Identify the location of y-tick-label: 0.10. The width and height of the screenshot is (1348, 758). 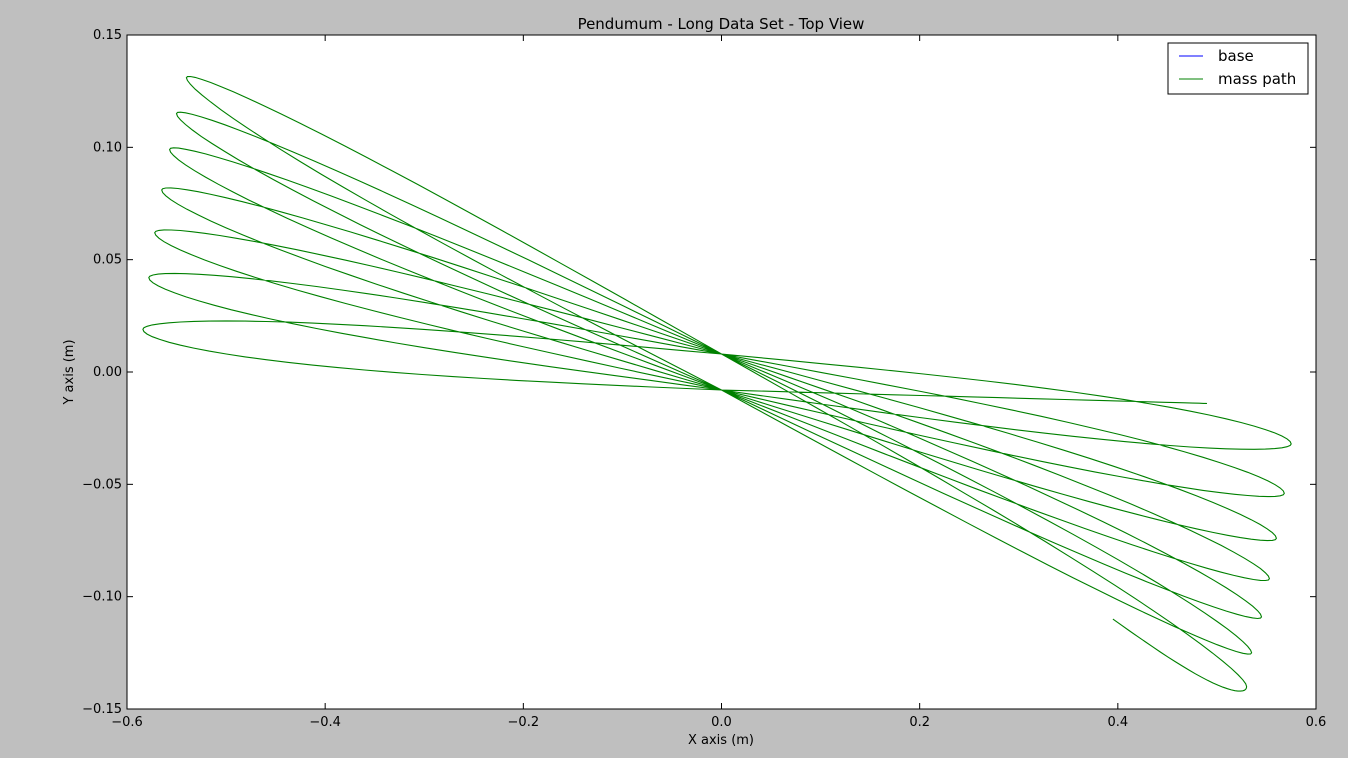
(107, 147).